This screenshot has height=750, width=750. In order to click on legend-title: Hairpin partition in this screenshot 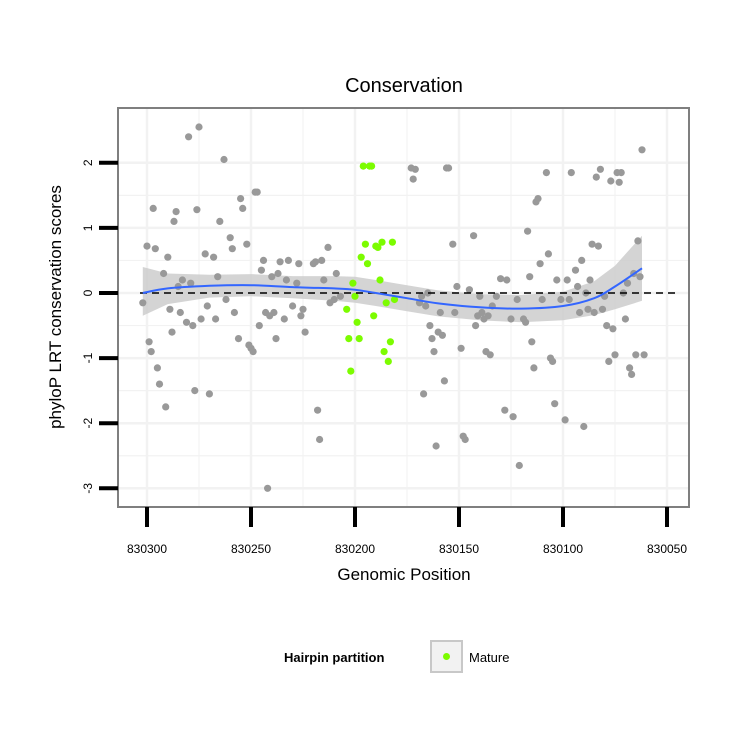, I will do `click(334, 657)`.